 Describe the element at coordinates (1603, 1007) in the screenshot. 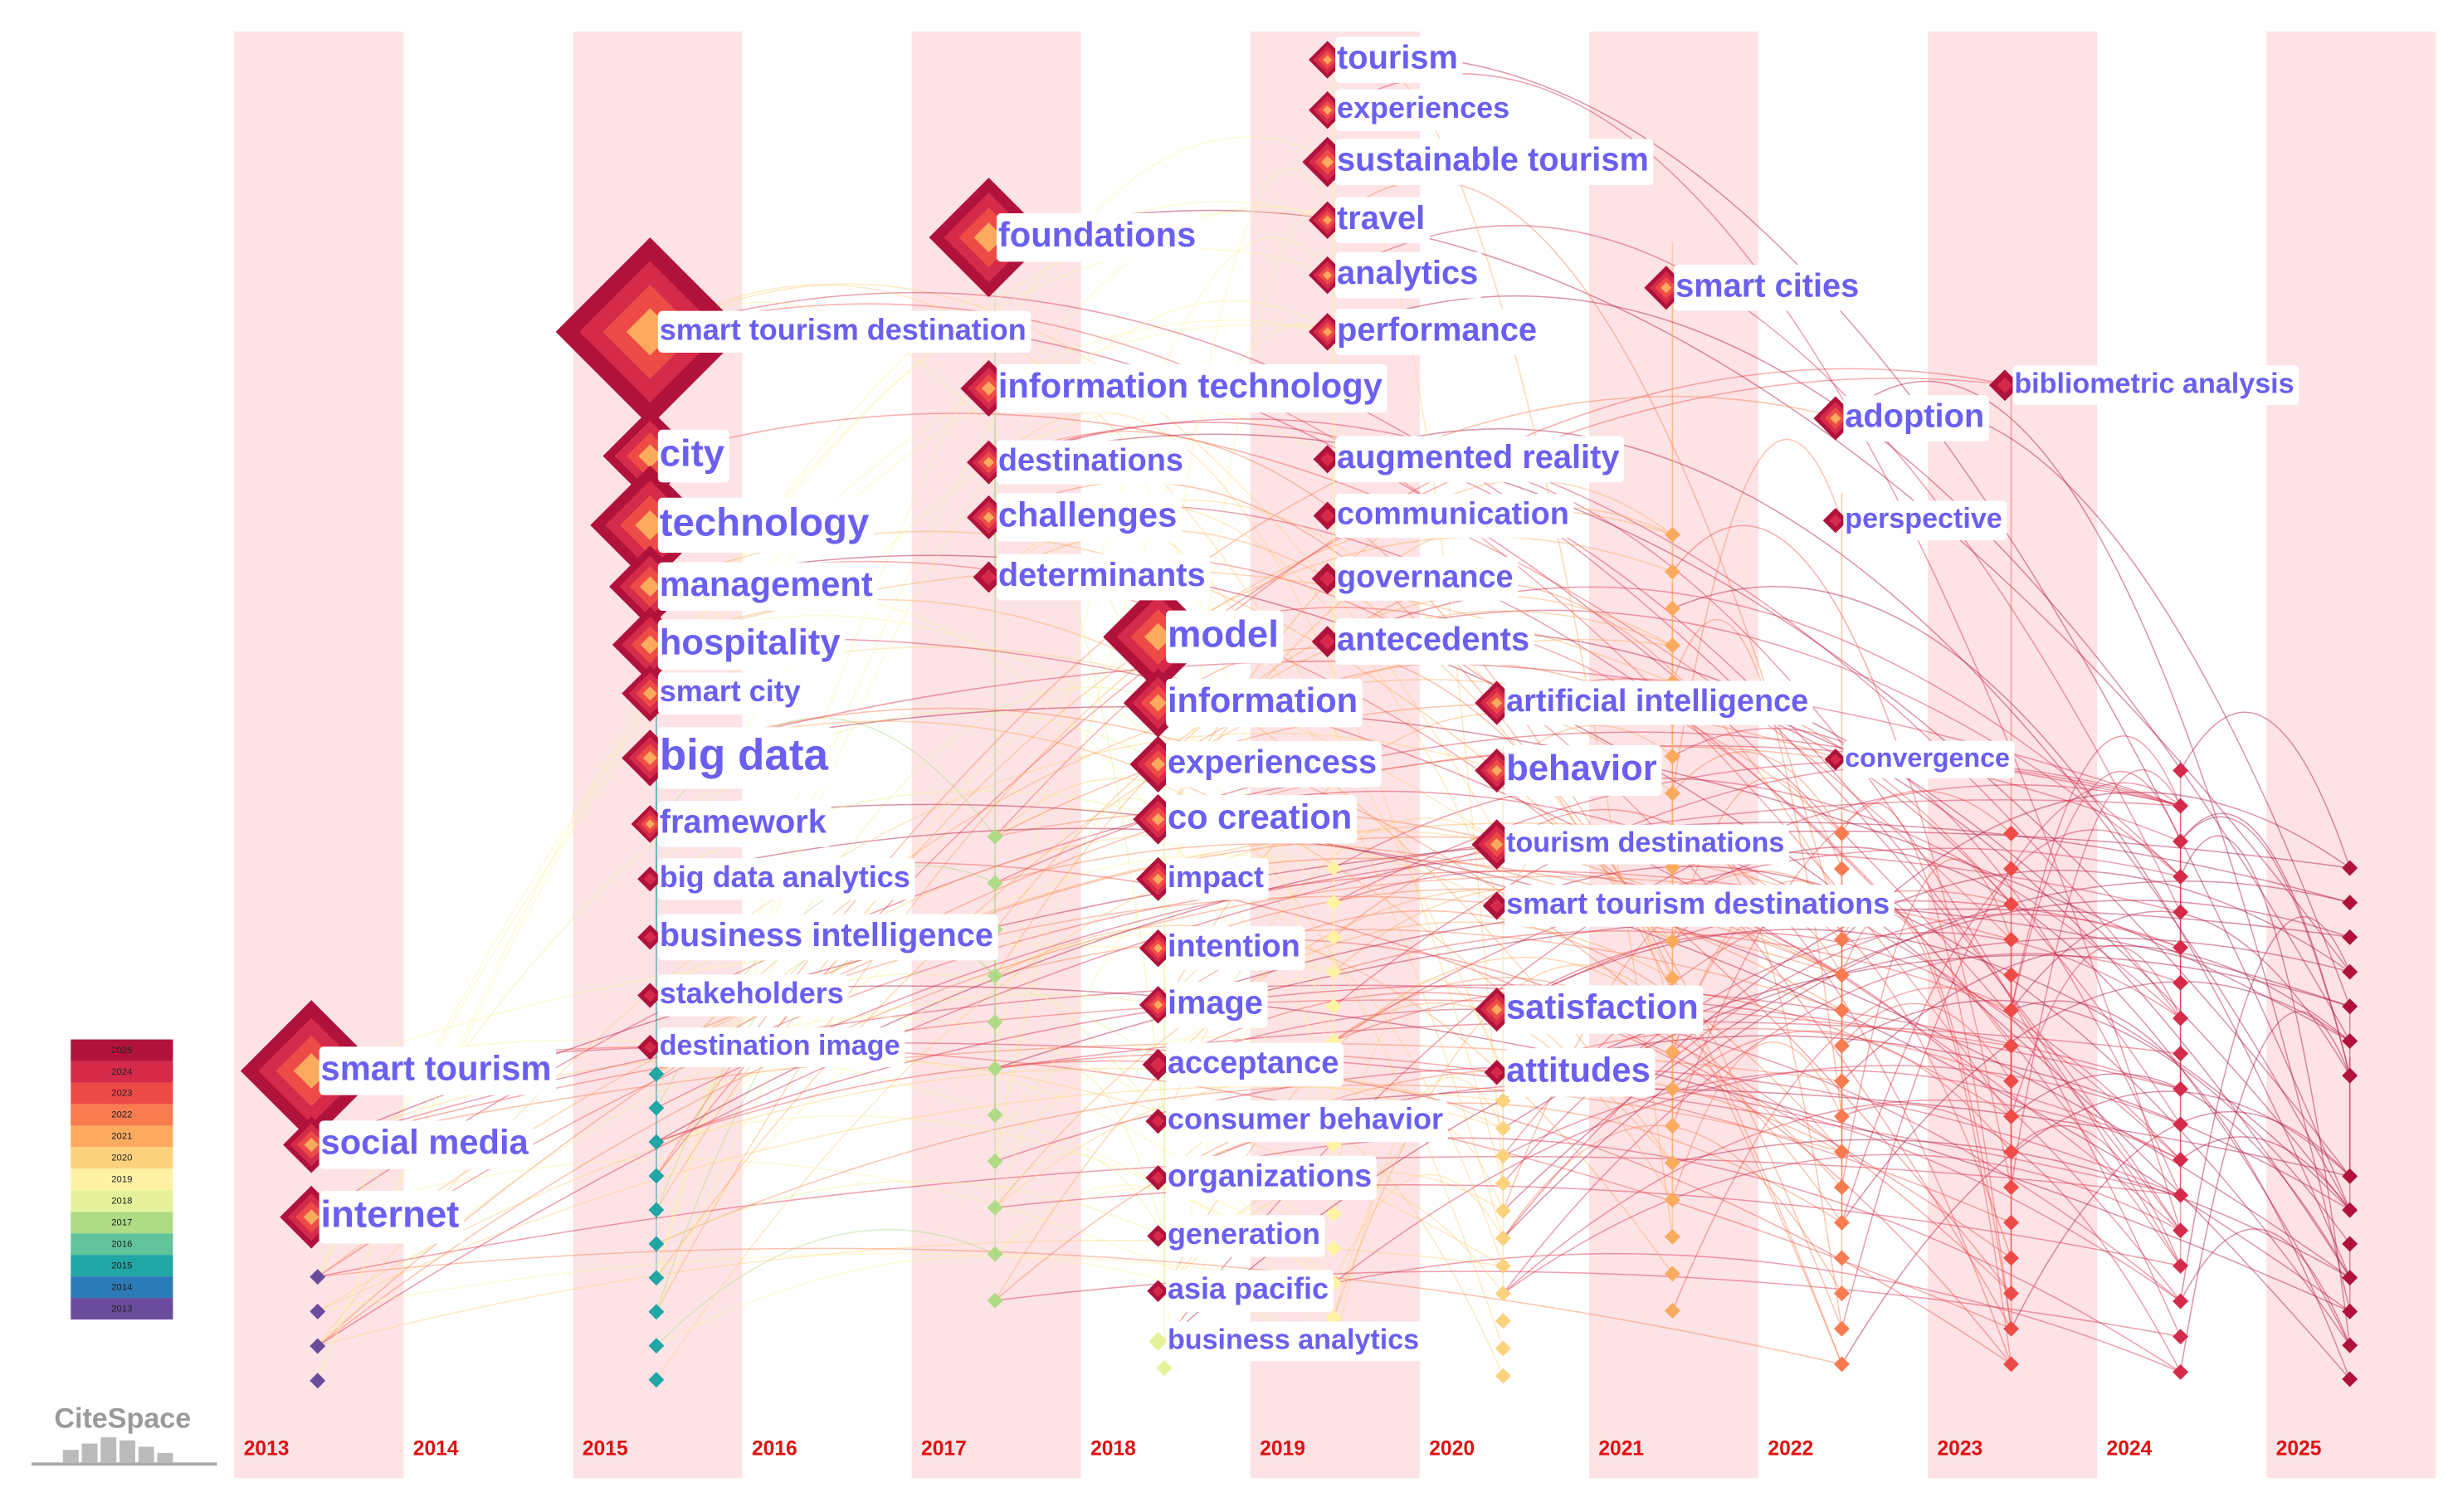

I see `keyword-label: satisfaction` at that location.